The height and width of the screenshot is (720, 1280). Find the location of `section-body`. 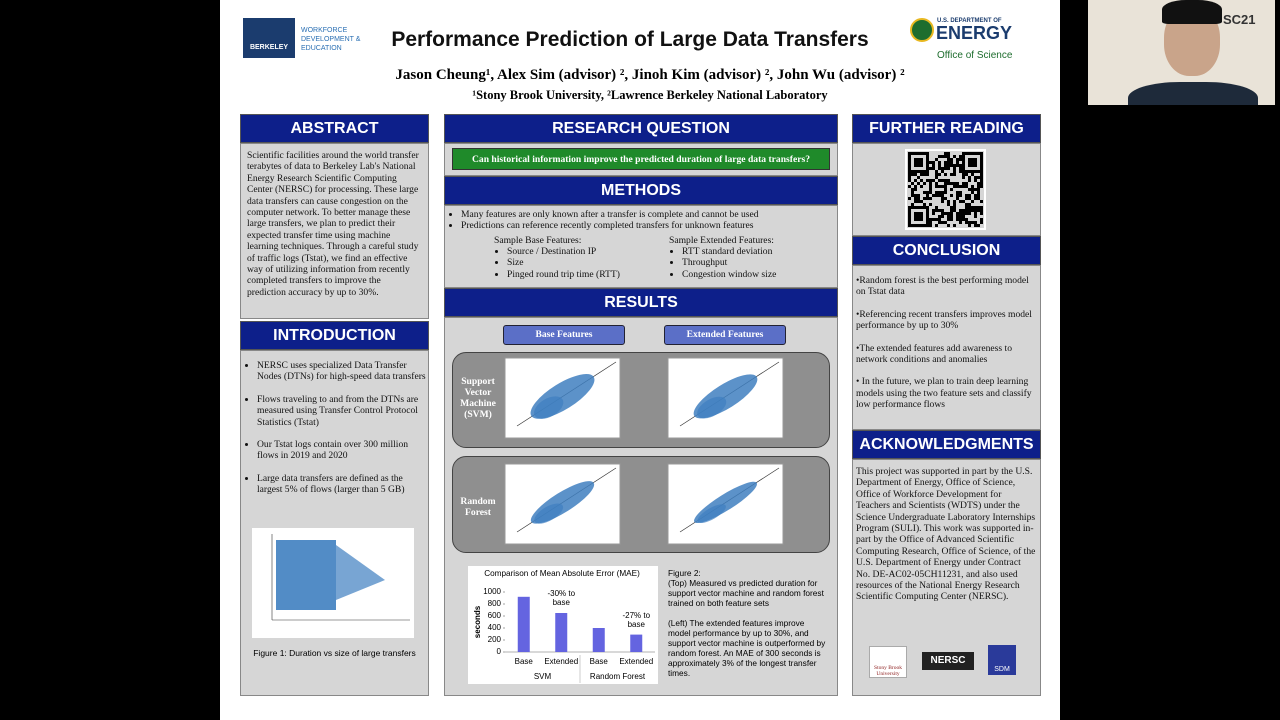

section-body is located at coordinates (641, 246).